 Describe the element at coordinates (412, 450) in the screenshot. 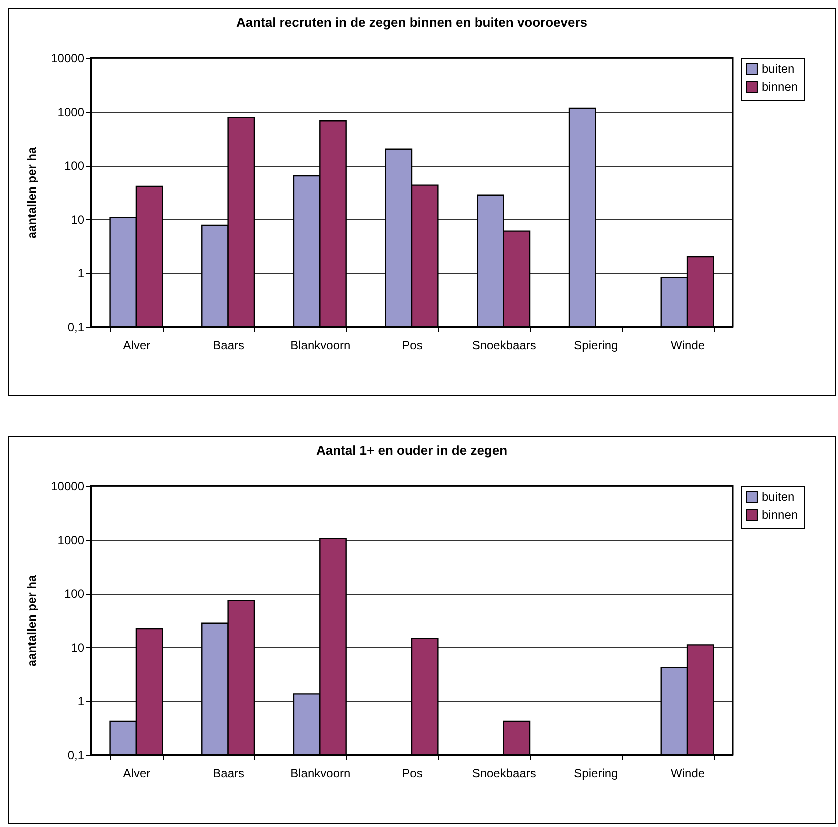

I see `chart-title: Aantal 1+ en ouder in de zegen` at that location.